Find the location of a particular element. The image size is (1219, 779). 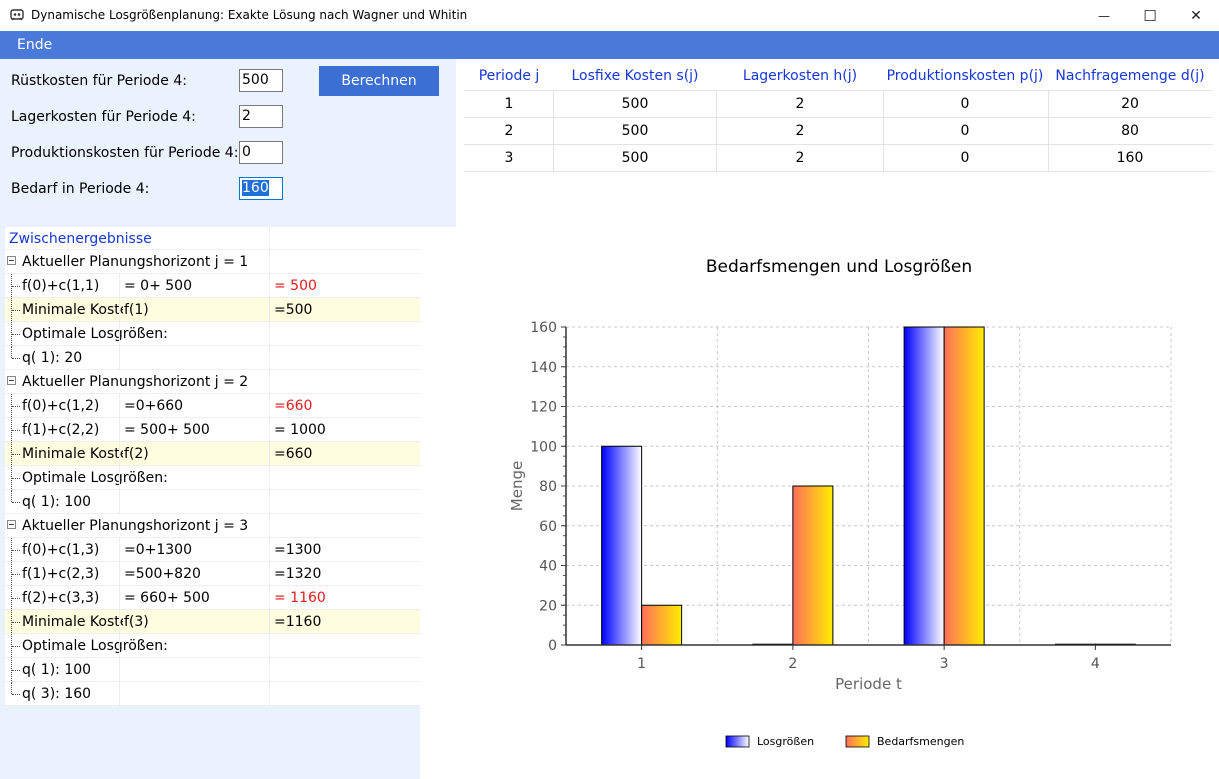

tree-row: f(0)+c(1,3) =0+1300 =1300 is located at coordinates (212, 550).